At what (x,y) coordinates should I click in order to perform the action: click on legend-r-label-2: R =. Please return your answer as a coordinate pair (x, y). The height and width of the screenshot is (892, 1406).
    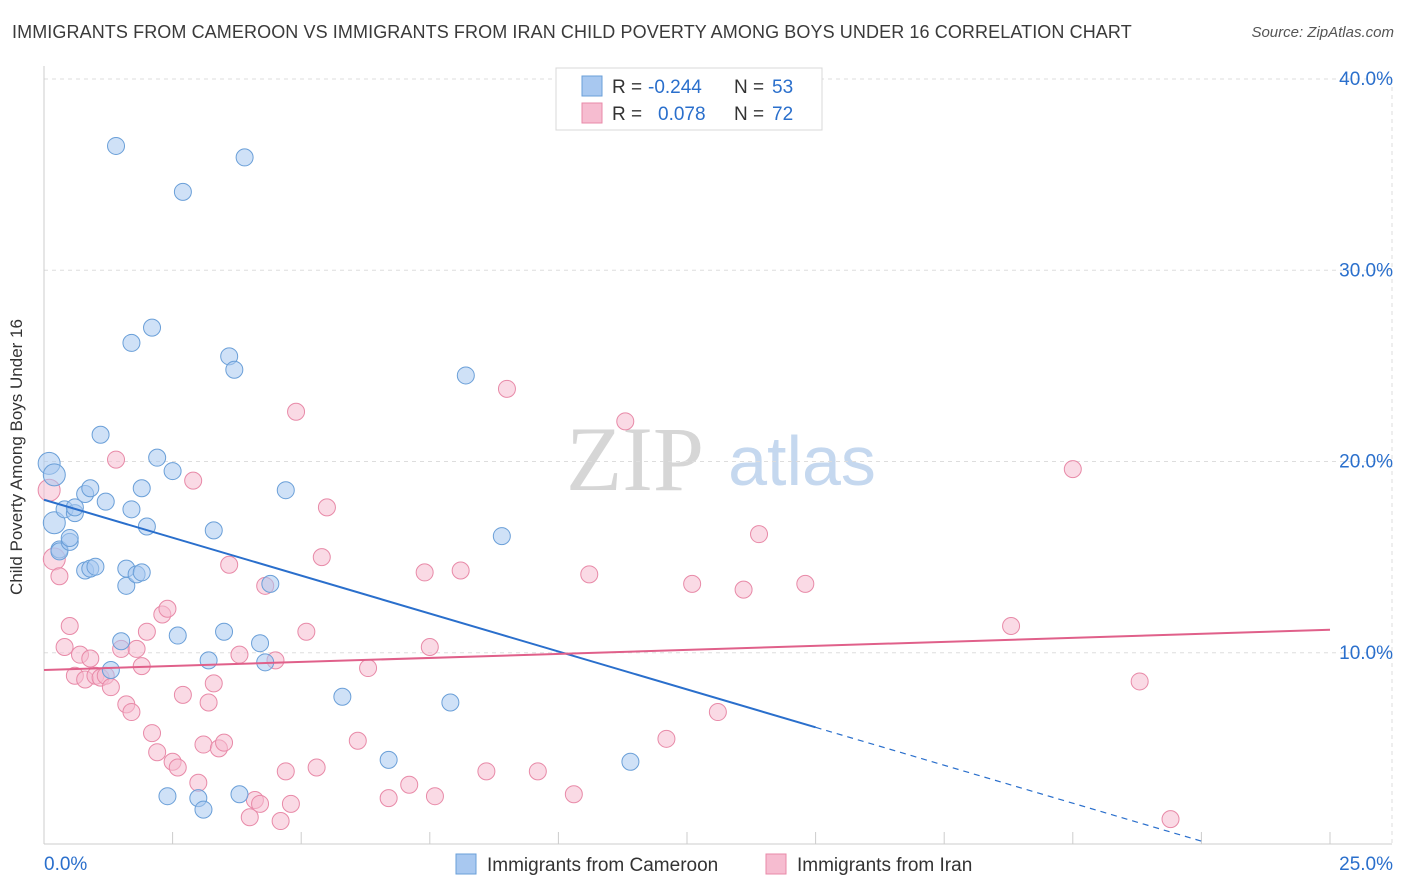
    Looking at the image, I should click on (627, 114).